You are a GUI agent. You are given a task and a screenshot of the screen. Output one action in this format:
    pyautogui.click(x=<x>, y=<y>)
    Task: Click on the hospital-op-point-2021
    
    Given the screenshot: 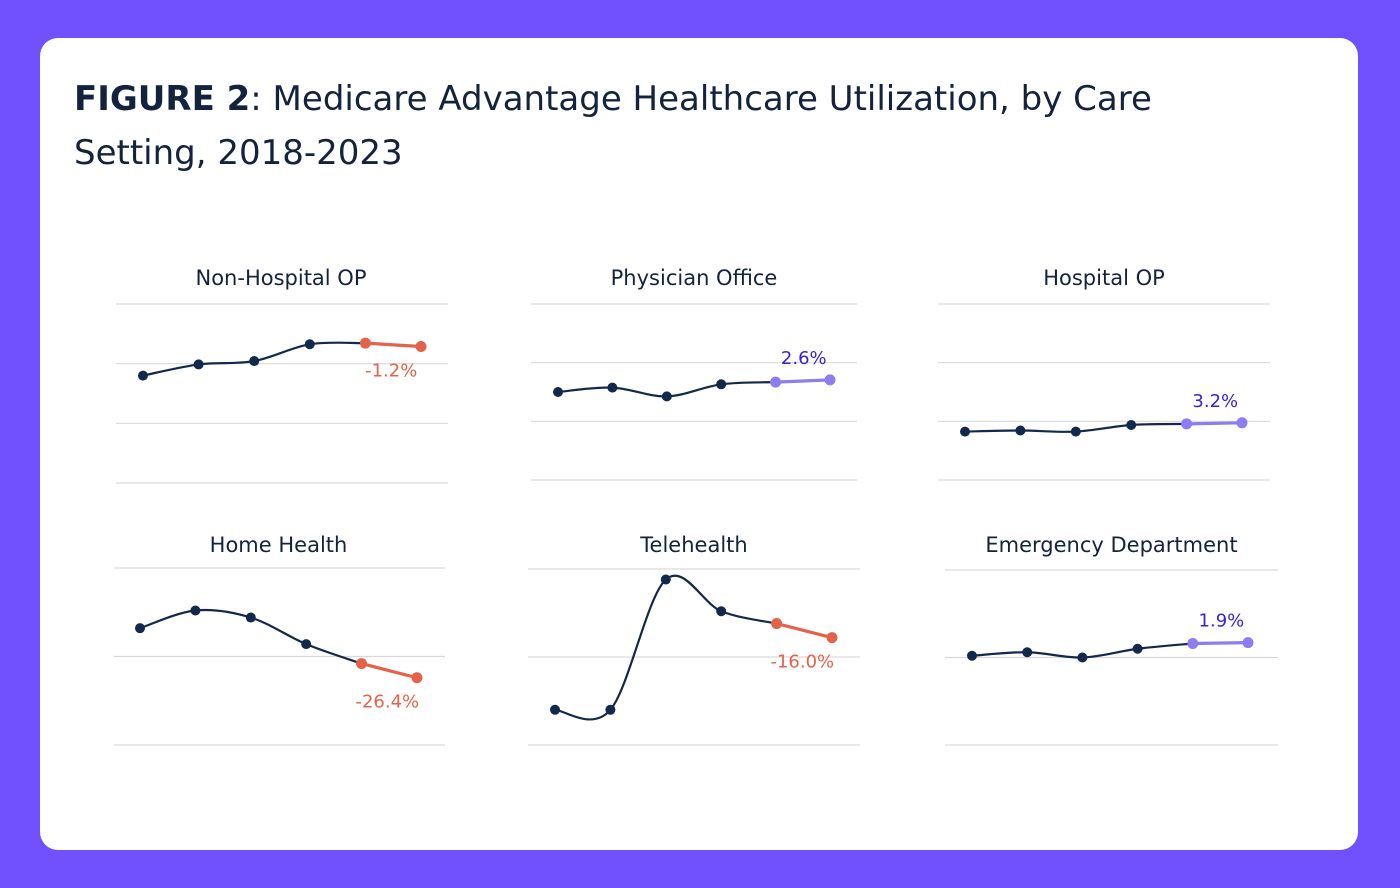 What is the action you would take?
    pyautogui.click(x=1131, y=425)
    